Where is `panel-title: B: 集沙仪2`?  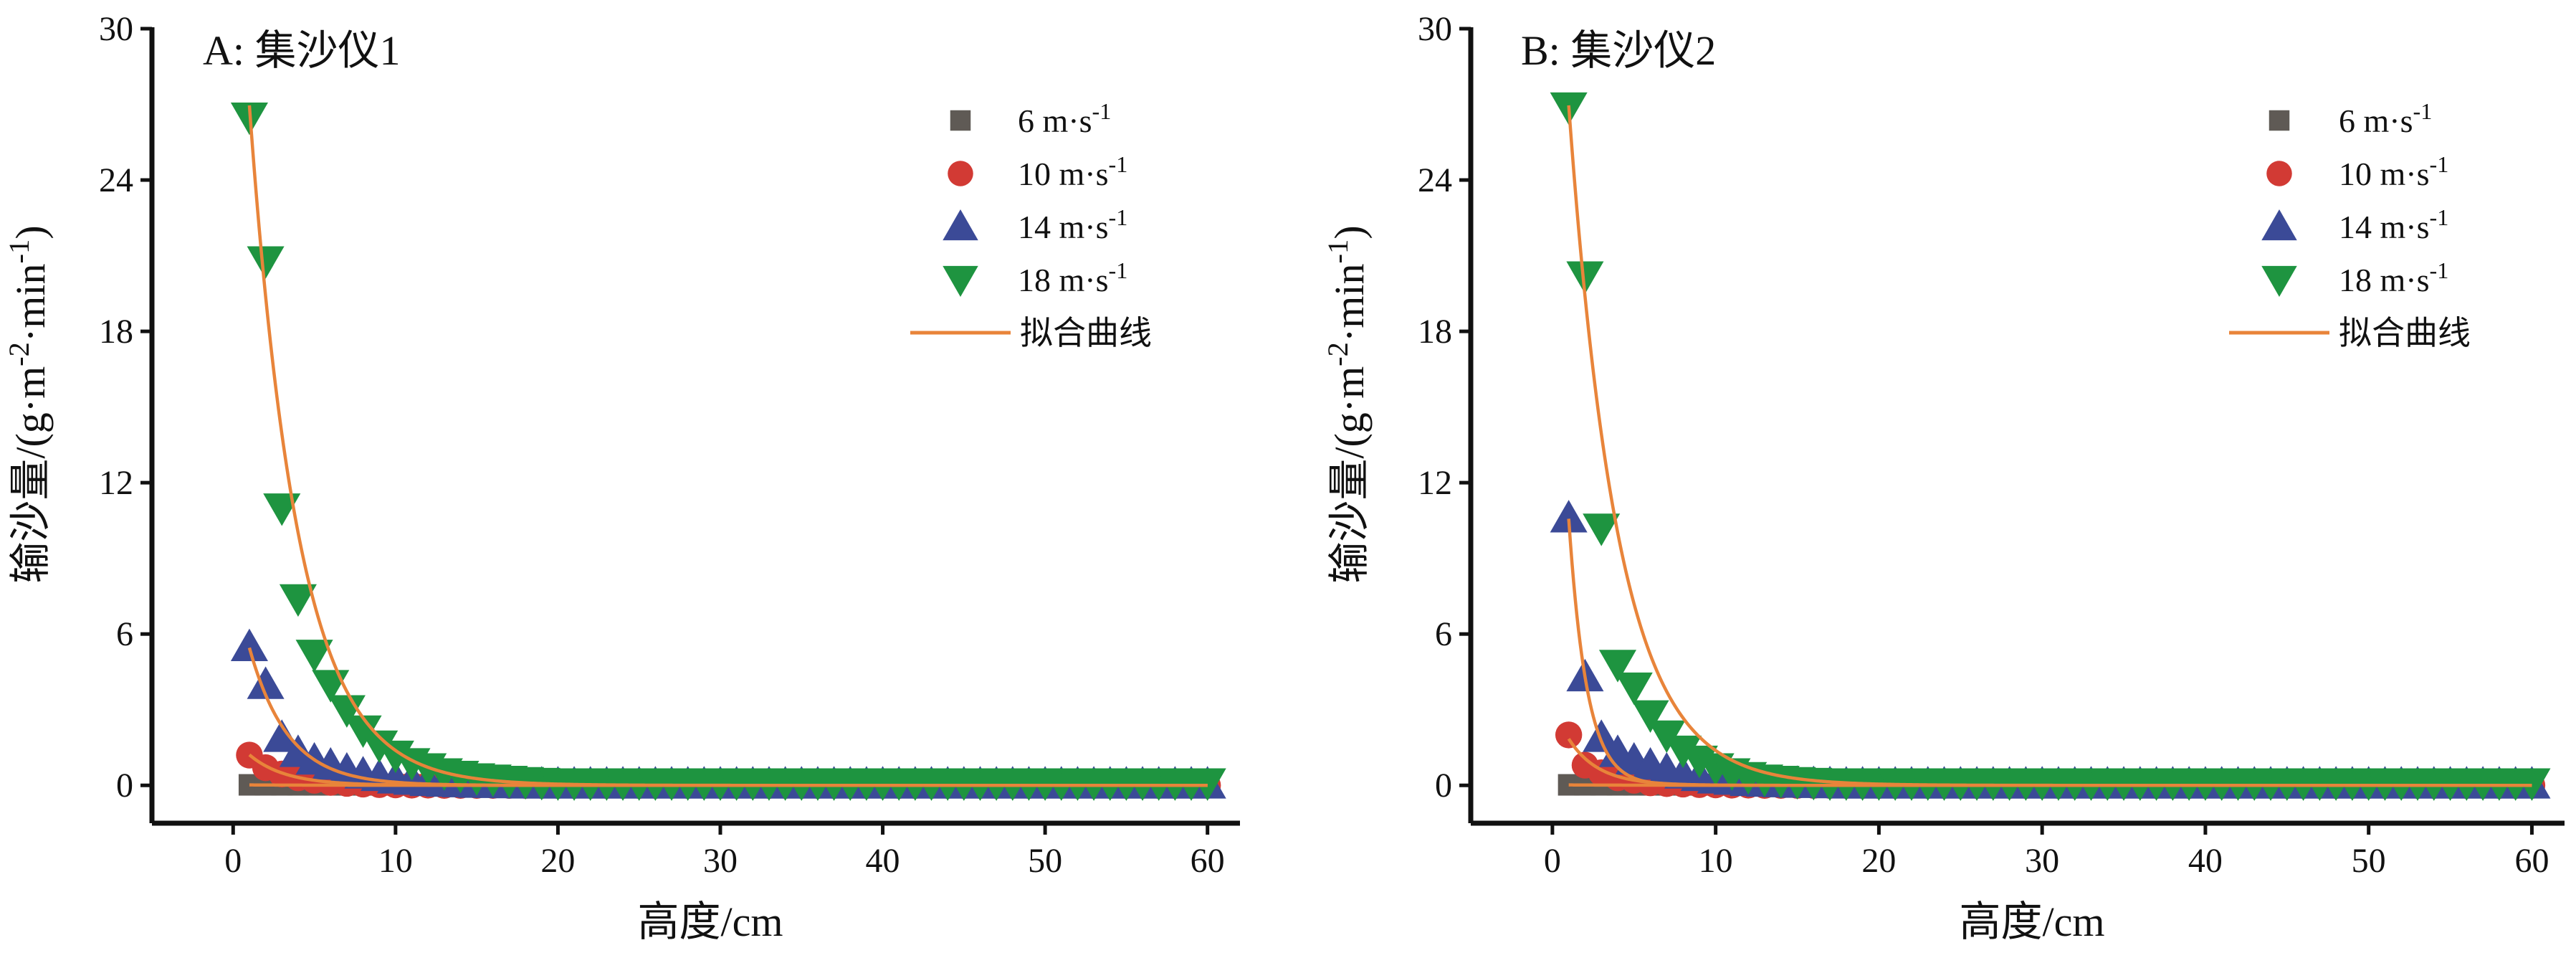
panel-title: B: 集沙仪2 is located at coordinates (1618, 50).